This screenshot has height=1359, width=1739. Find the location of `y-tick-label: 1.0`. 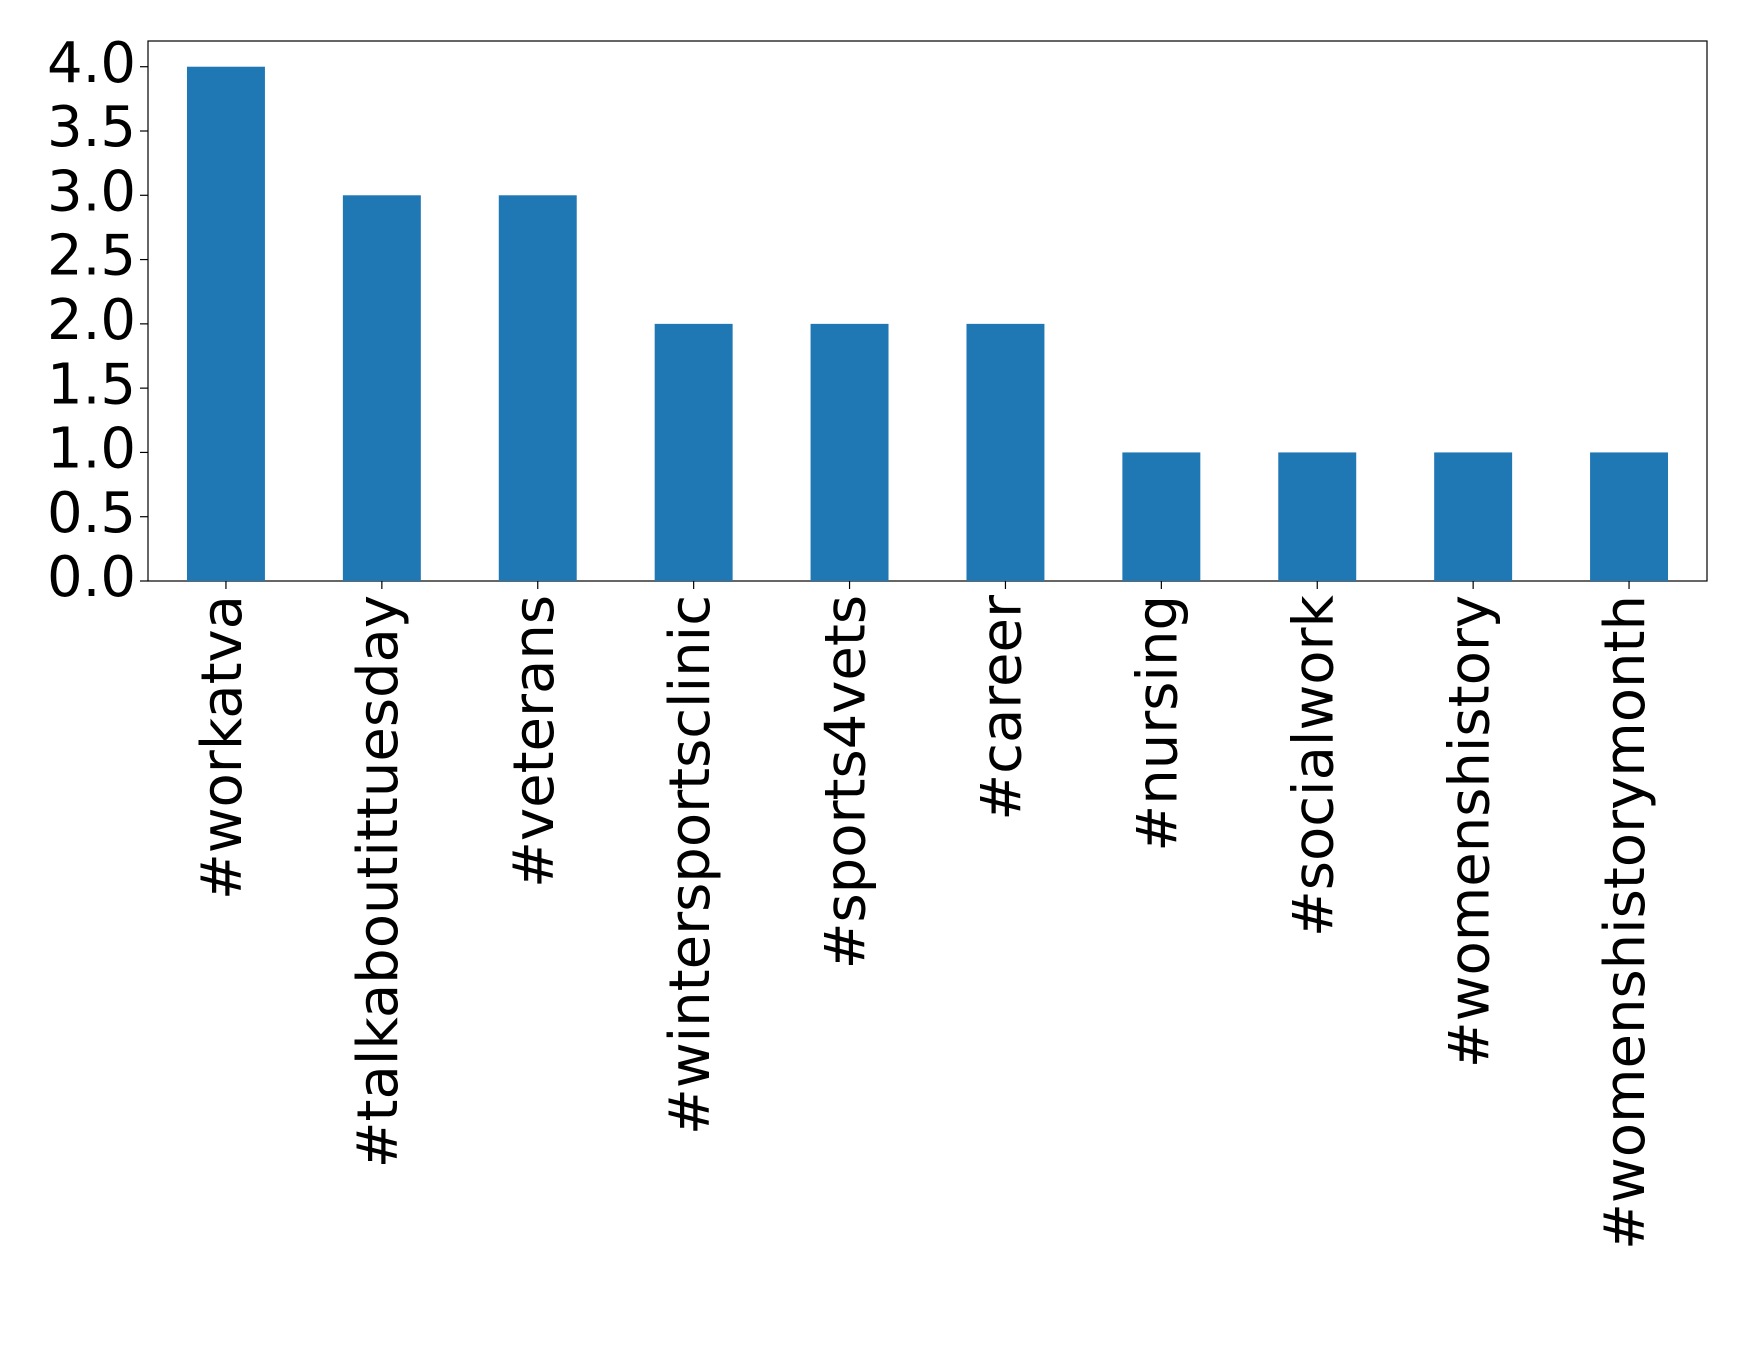

y-tick-label: 1.0 is located at coordinates (91, 449).